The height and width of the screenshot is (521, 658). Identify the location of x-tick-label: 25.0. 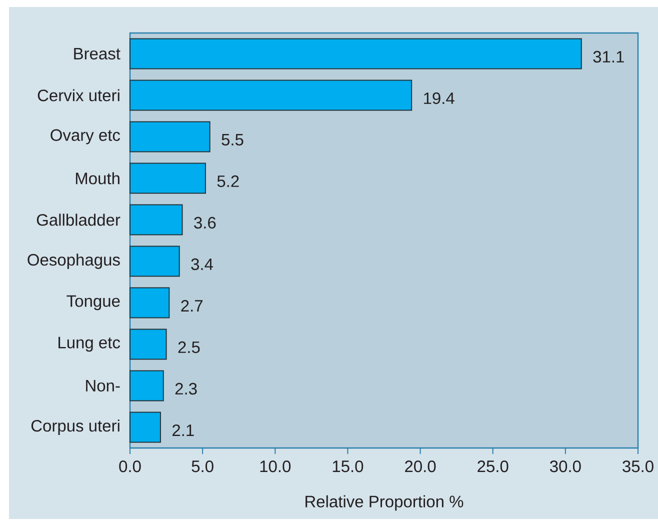
(493, 466).